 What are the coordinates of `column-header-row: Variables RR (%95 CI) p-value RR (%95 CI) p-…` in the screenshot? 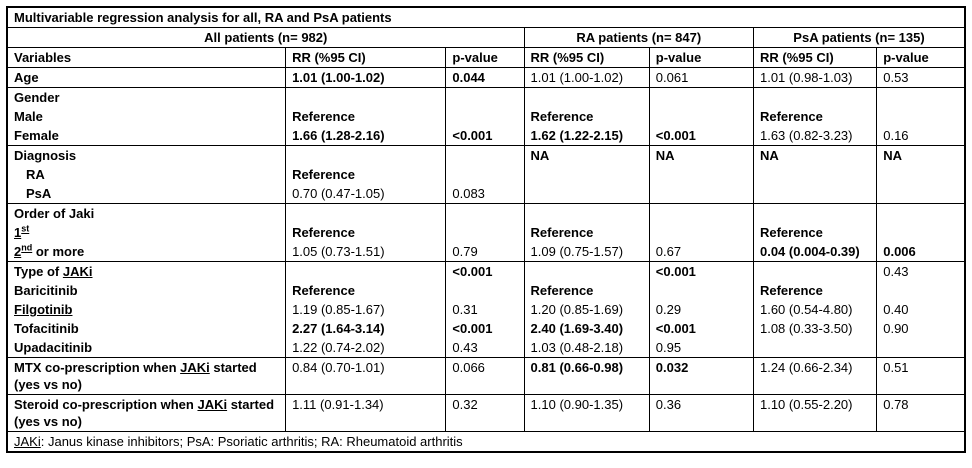 It's located at (486, 57).